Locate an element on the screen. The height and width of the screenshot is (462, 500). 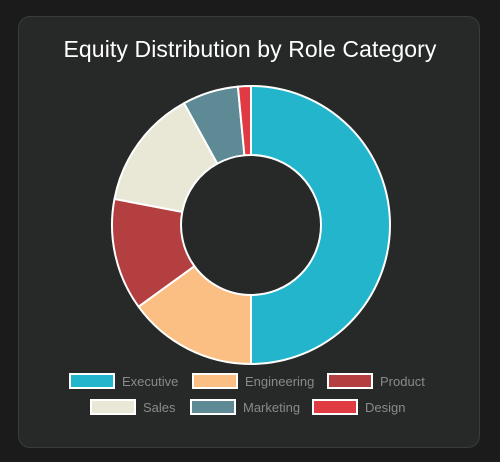
legend-item-engineering: Engineering is located at coordinates (253, 381).